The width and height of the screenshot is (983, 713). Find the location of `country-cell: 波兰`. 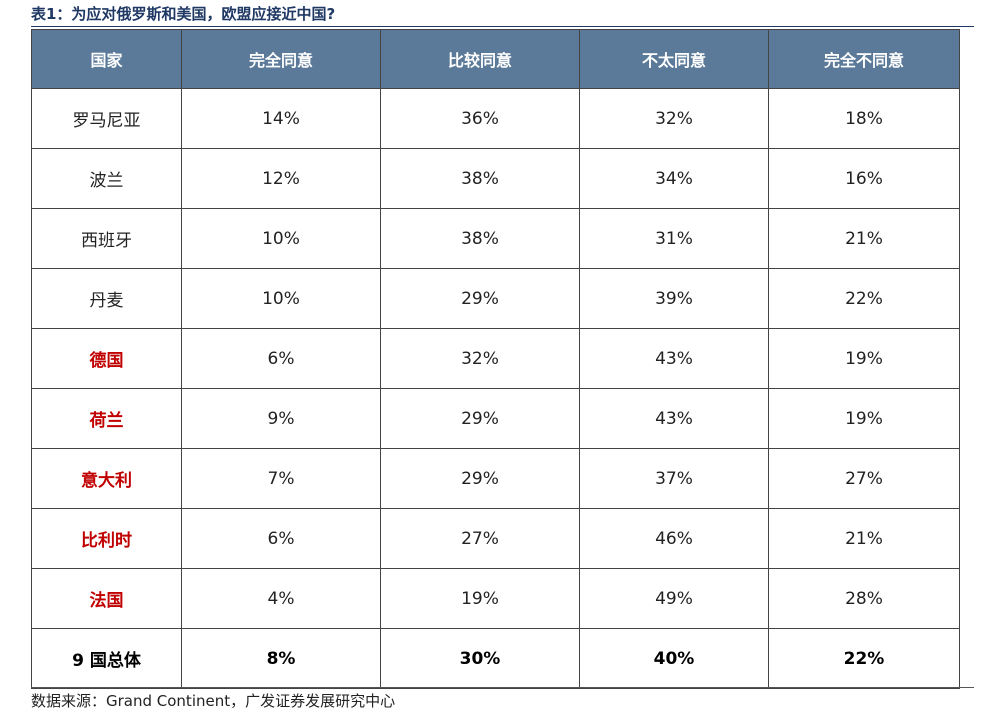

country-cell: 波兰 is located at coordinates (106, 178).